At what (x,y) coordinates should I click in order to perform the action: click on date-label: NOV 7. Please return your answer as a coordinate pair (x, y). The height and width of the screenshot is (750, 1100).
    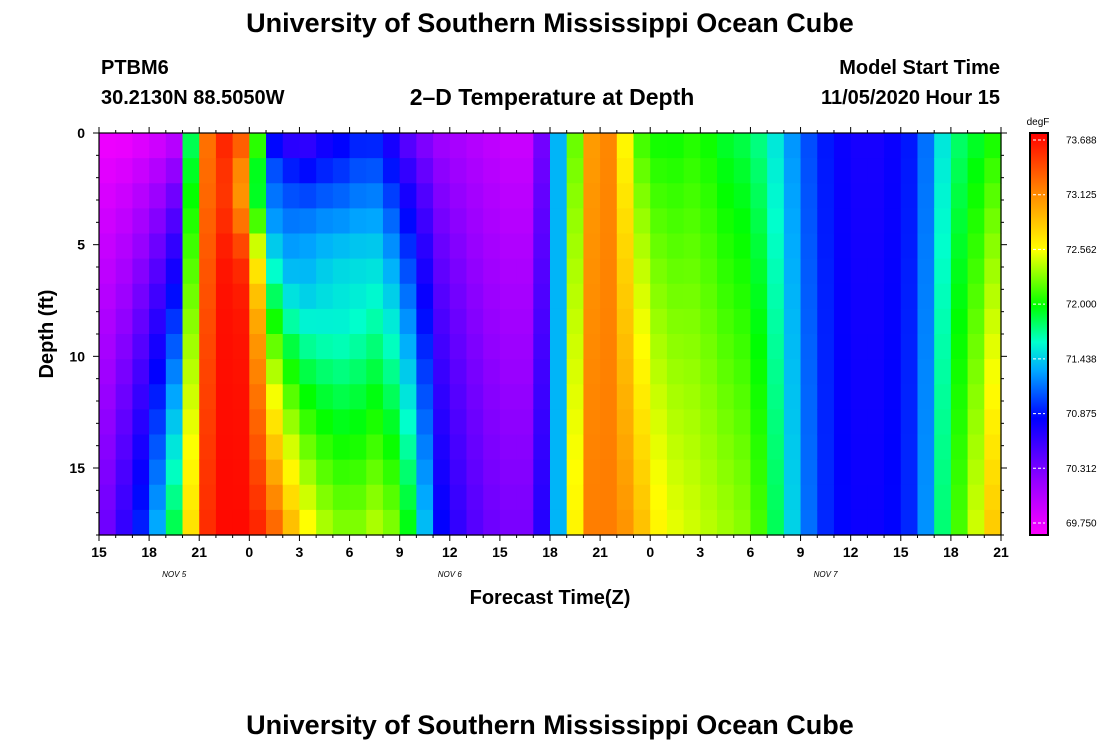
    Looking at the image, I should click on (826, 574).